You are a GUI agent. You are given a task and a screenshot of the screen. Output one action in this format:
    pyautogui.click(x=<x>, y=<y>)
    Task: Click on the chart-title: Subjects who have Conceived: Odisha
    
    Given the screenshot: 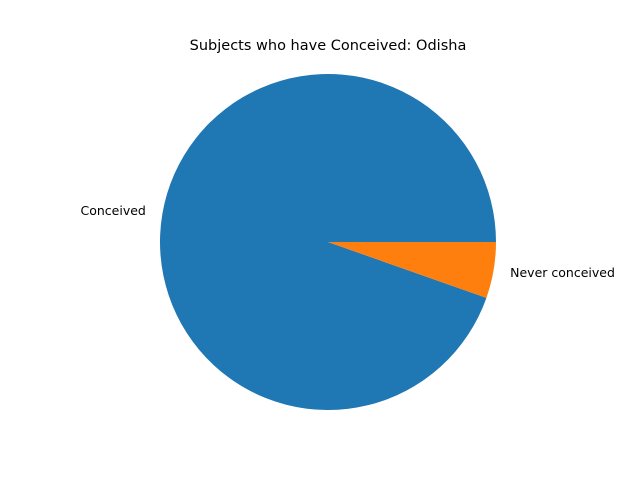 What is the action you would take?
    pyautogui.click(x=328, y=46)
    